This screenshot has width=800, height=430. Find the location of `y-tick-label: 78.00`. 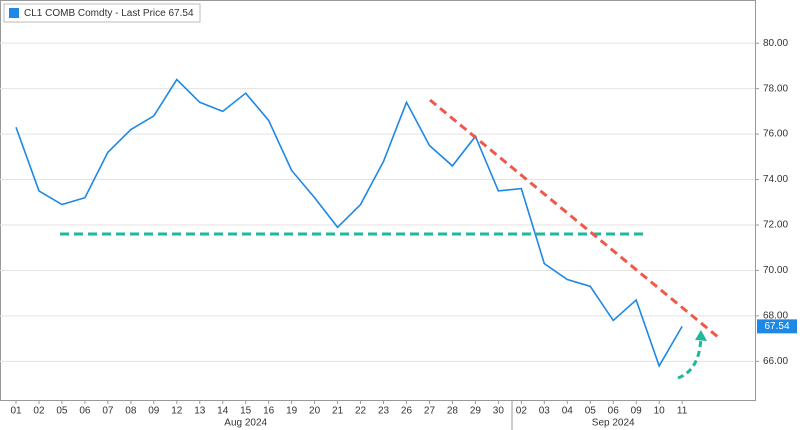

y-tick-label: 78.00 is located at coordinates (775, 88).